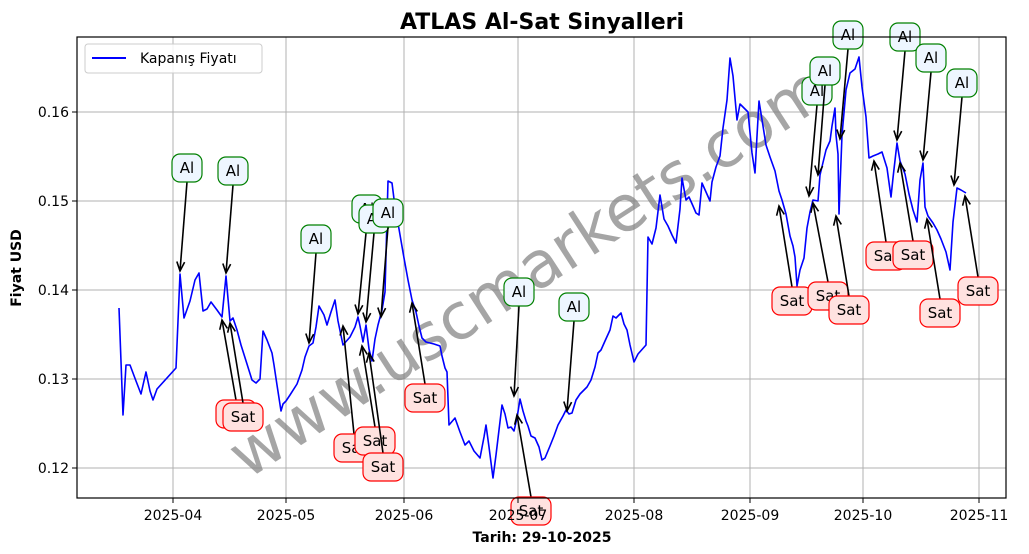 This screenshot has height=554, width=1029. Describe the element at coordinates (542, 538) in the screenshot. I see `x-axis-label: Tarih: 29-10-2025` at that location.